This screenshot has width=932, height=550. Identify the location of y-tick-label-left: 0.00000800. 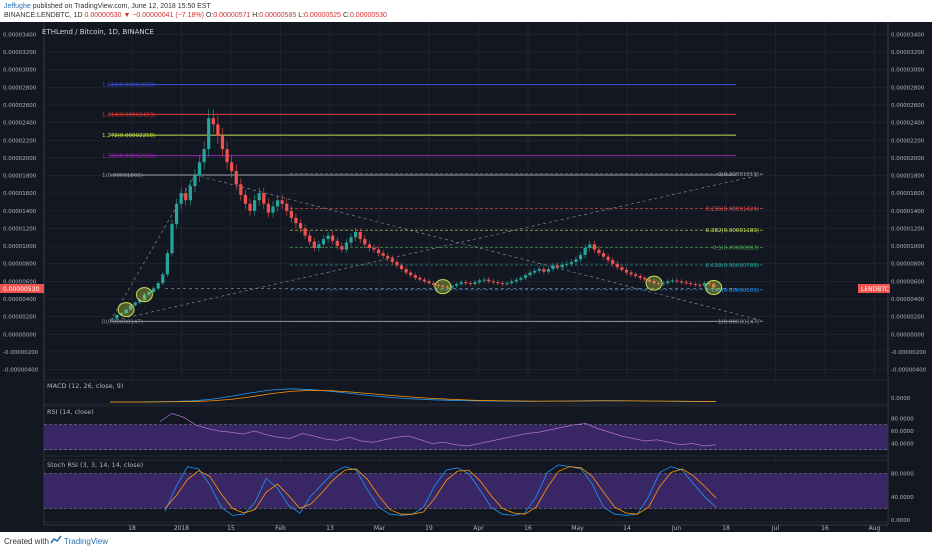
(20, 265).